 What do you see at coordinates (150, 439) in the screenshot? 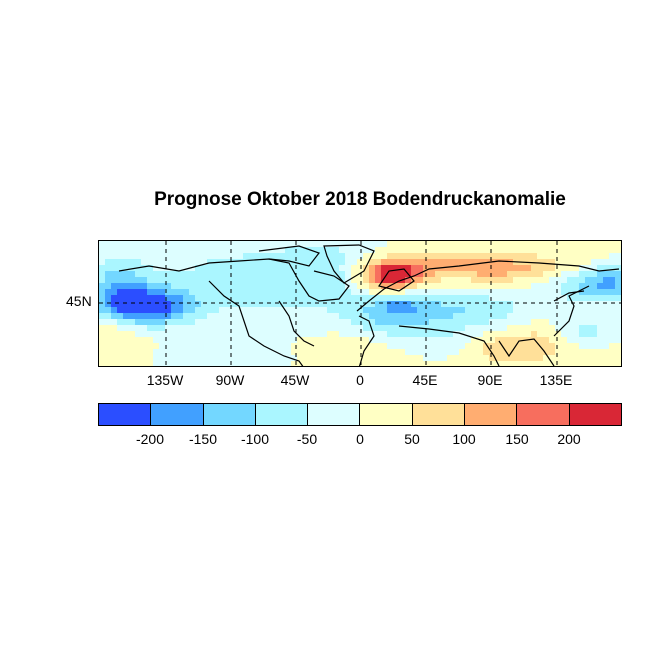
I see `colorbar-label: -200` at bounding box center [150, 439].